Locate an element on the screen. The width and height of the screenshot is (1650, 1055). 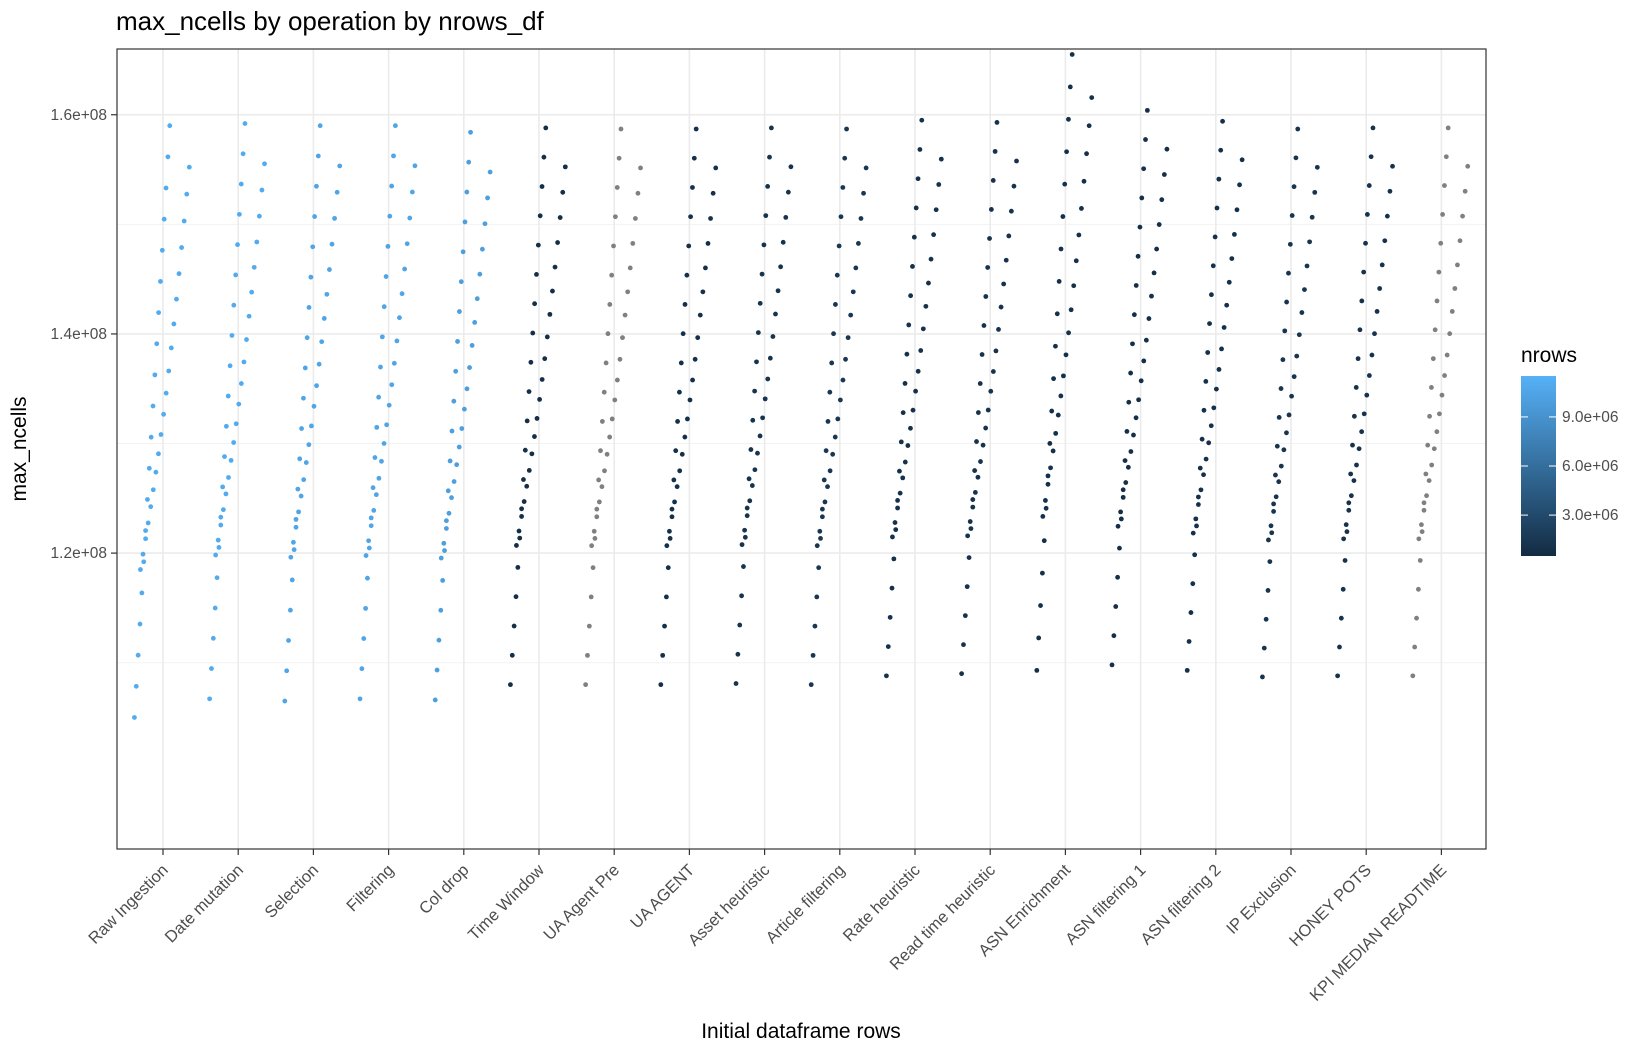
y-tick-label: 1.6e+08 is located at coordinates (79, 115).